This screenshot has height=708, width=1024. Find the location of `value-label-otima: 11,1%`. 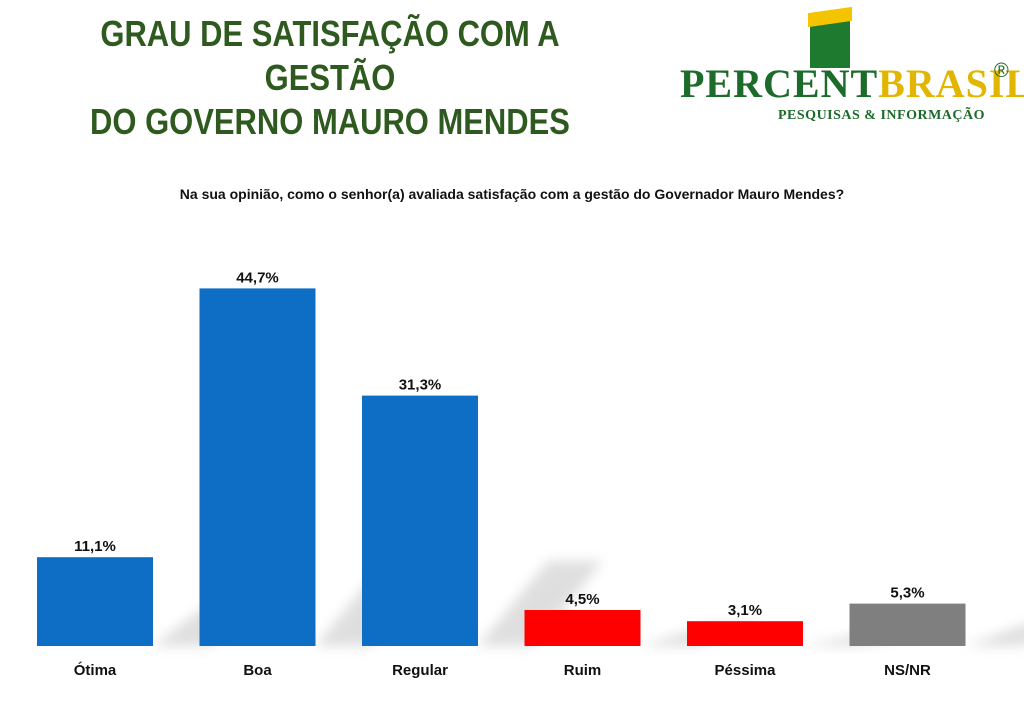

value-label-otima: 11,1% is located at coordinates (95, 546).